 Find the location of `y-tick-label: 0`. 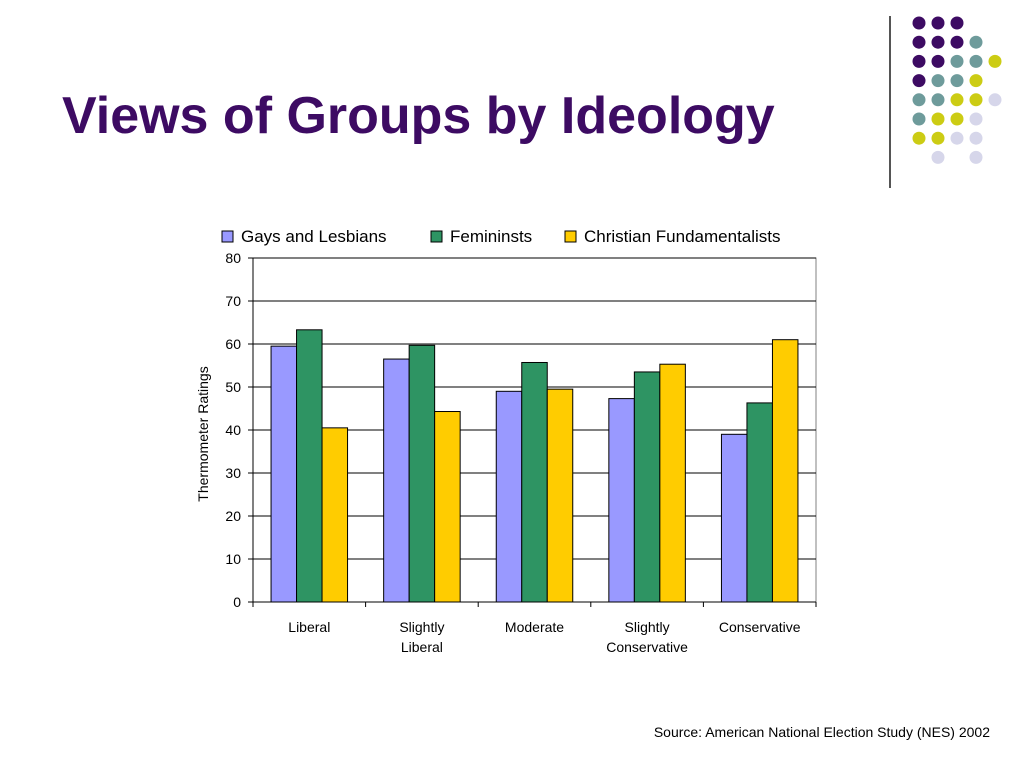

y-tick-label: 0 is located at coordinates (237, 602).